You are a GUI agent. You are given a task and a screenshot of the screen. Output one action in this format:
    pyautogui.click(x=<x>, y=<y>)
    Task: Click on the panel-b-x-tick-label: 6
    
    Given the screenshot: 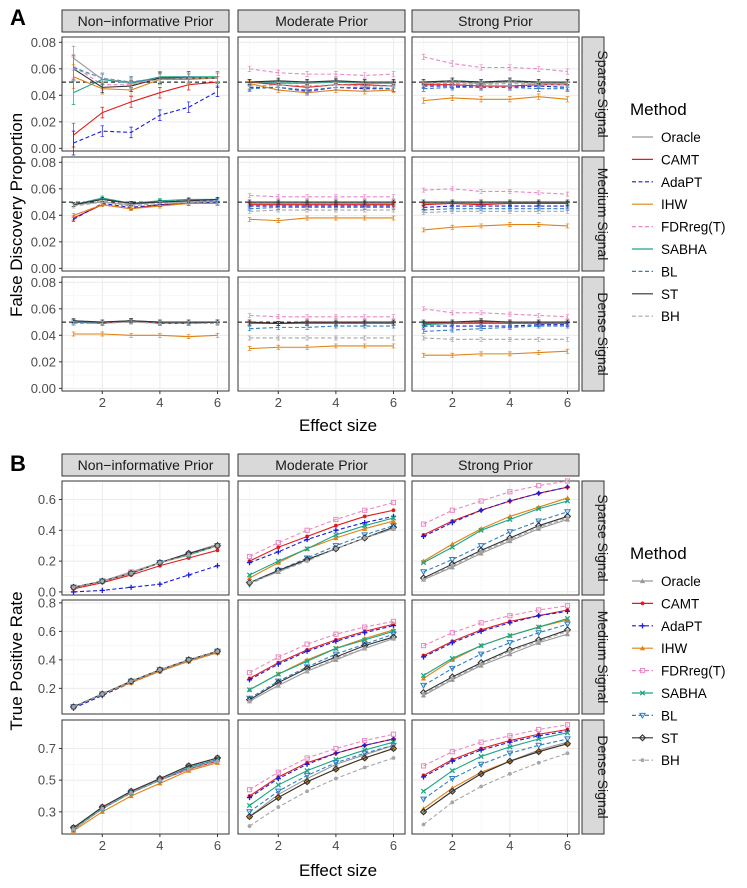 What is the action you would take?
    pyautogui.click(x=393, y=845)
    